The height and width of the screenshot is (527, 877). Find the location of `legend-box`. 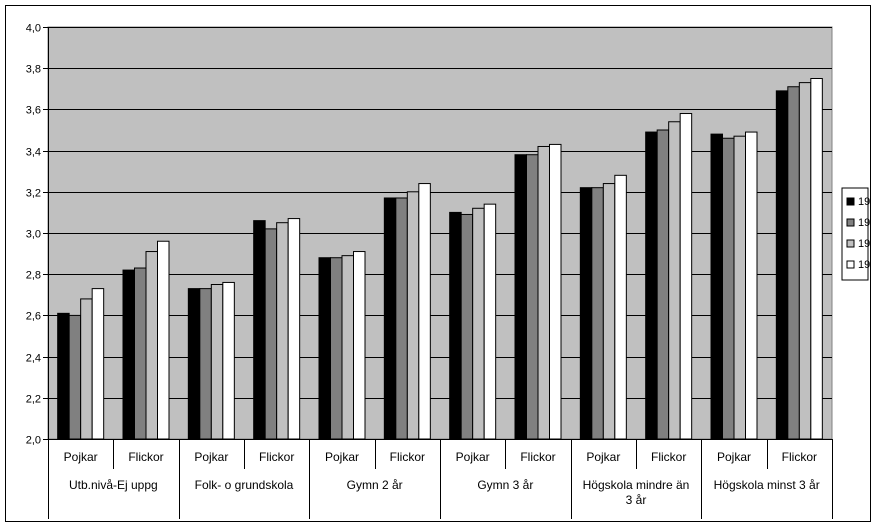

legend-box is located at coordinates (855, 234).